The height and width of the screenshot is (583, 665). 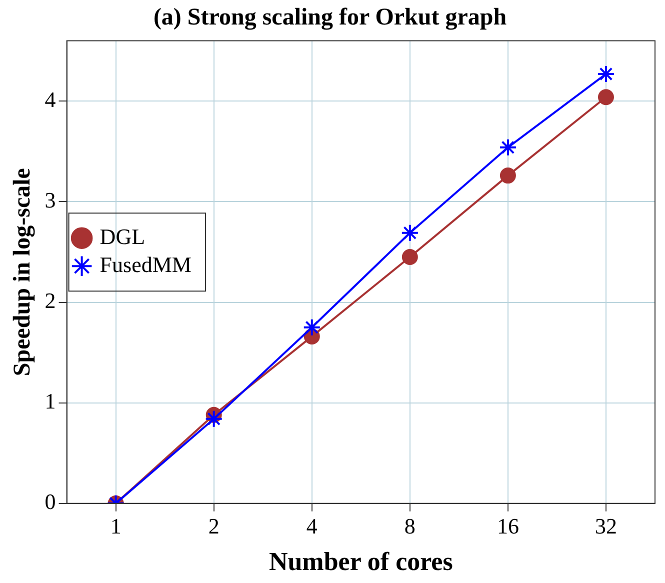 What do you see at coordinates (312, 525) in the screenshot?
I see `x-tick-label: 4` at bounding box center [312, 525].